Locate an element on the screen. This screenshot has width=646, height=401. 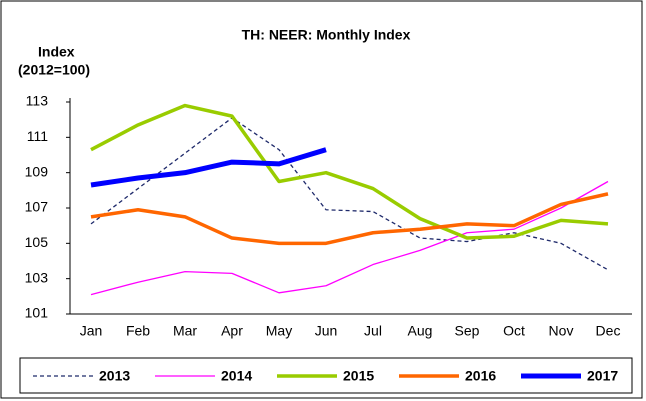
x-tick-label: Aug is located at coordinates (420, 331).